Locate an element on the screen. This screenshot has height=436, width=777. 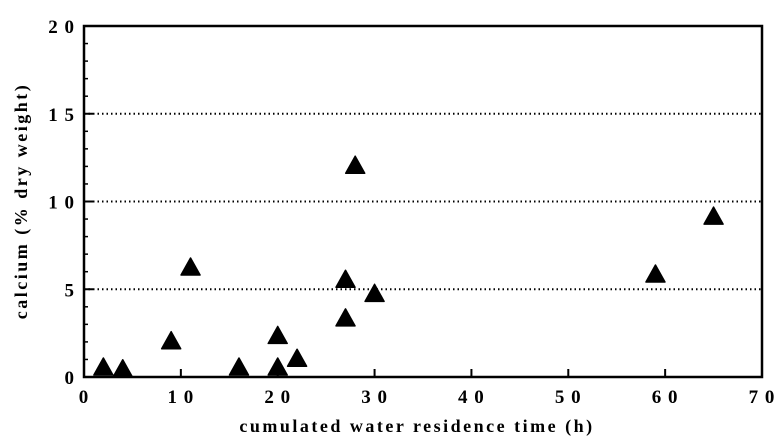
x-tick-label: 0 is located at coordinates (84, 397).